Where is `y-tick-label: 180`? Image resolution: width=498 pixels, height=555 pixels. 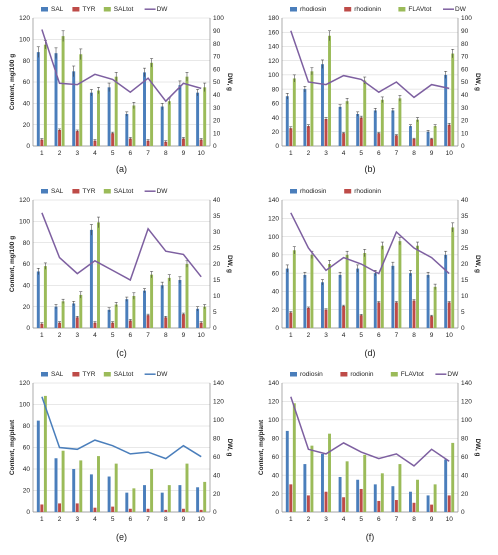 y-tick-label: 180 is located at coordinates (273, 18).